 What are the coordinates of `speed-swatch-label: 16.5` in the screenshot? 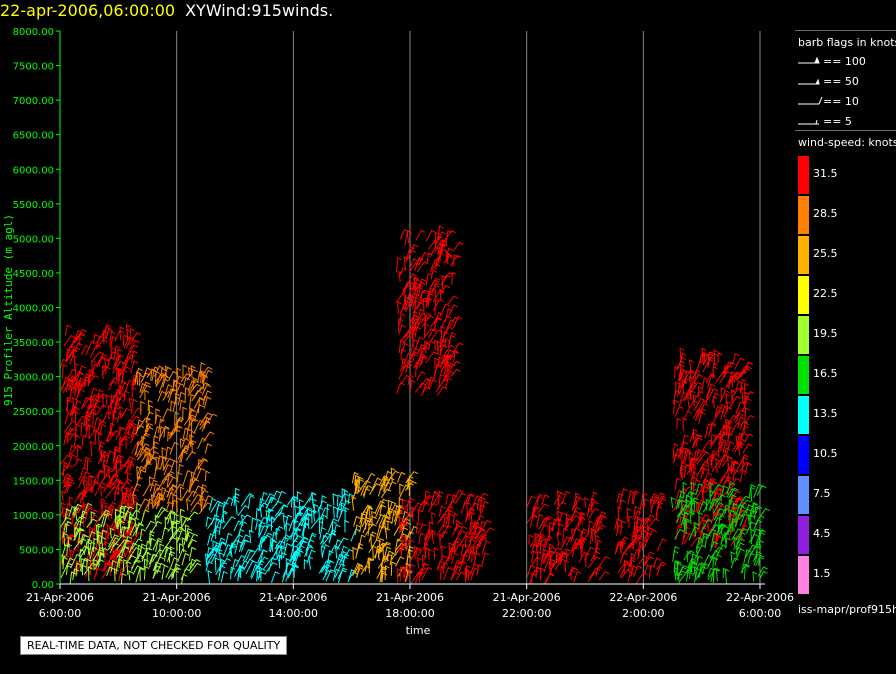 It's located at (825, 373).